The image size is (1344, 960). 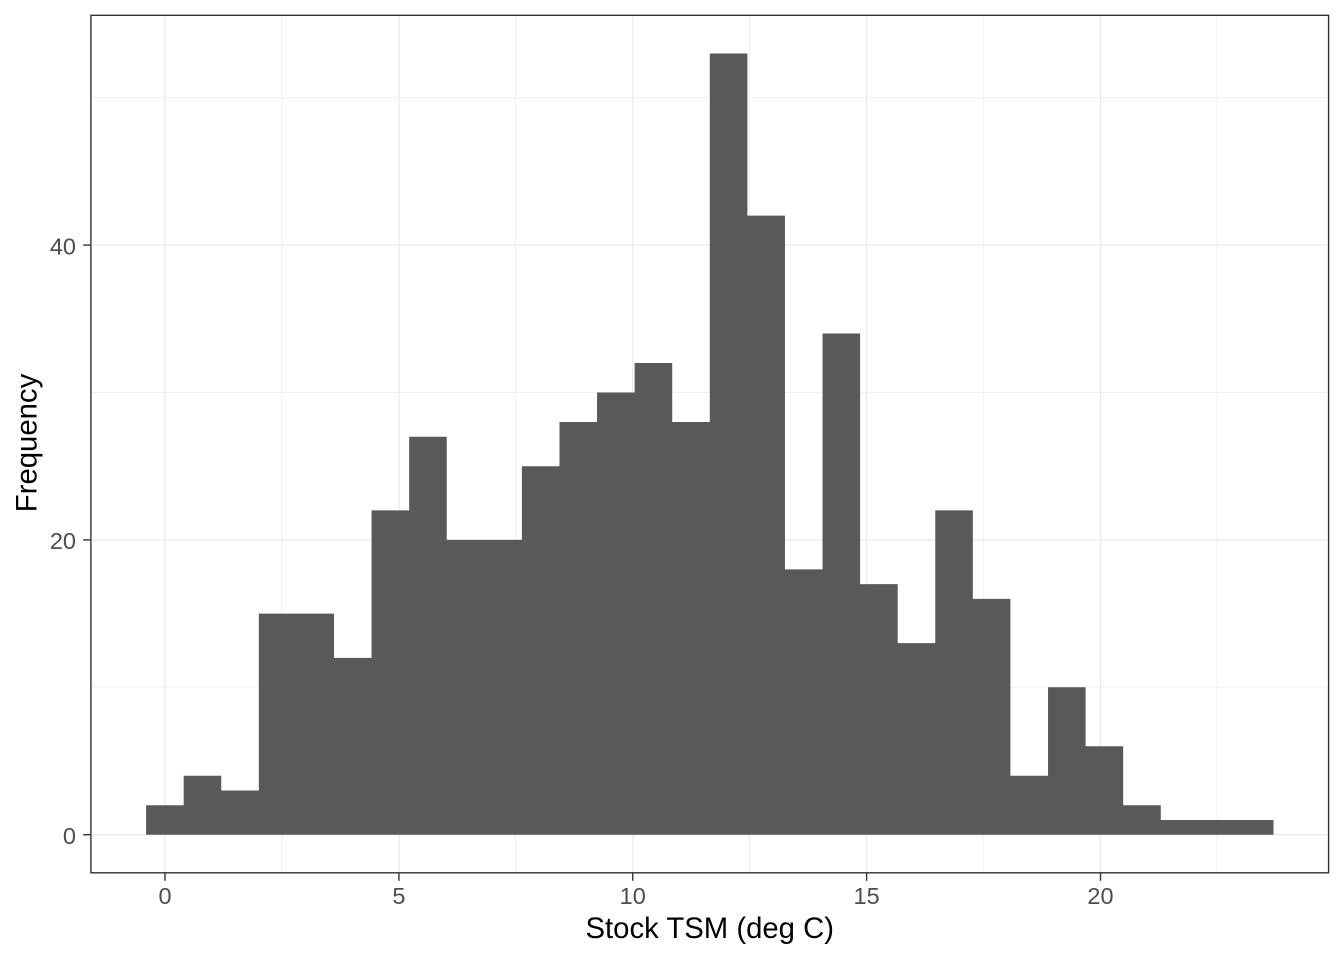 I want to click on svg-text: Stock TSM (deg C), so click(x=709, y=928).